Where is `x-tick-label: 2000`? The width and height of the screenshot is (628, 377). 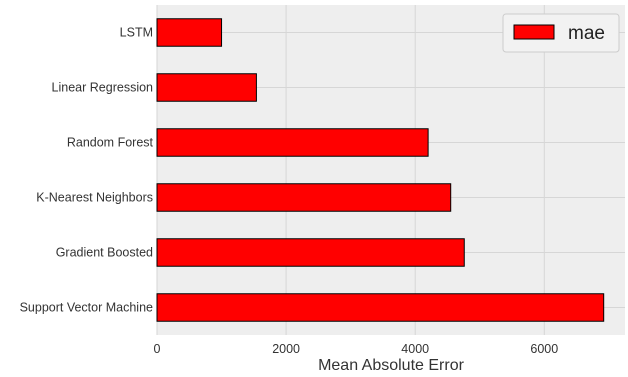
x-tick-label: 2000 is located at coordinates (286, 349).